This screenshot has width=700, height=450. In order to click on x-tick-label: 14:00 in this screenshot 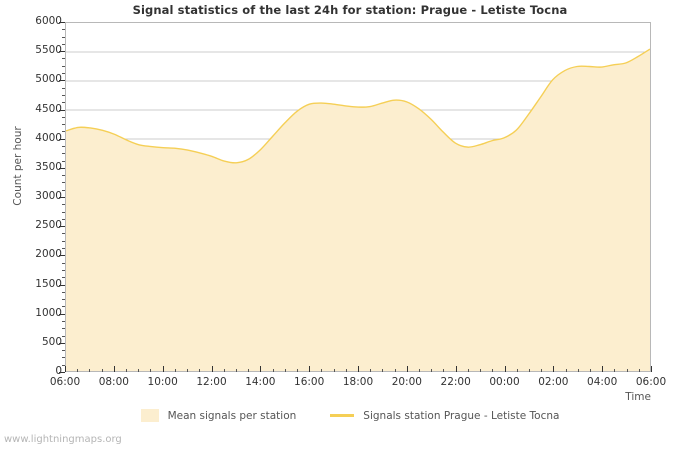, I will do `click(260, 382)`.